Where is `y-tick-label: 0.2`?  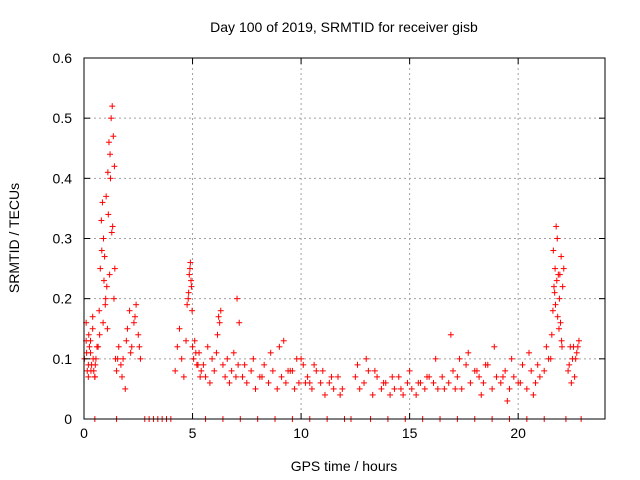 y-tick-label: 0.2 is located at coordinates (63, 299).